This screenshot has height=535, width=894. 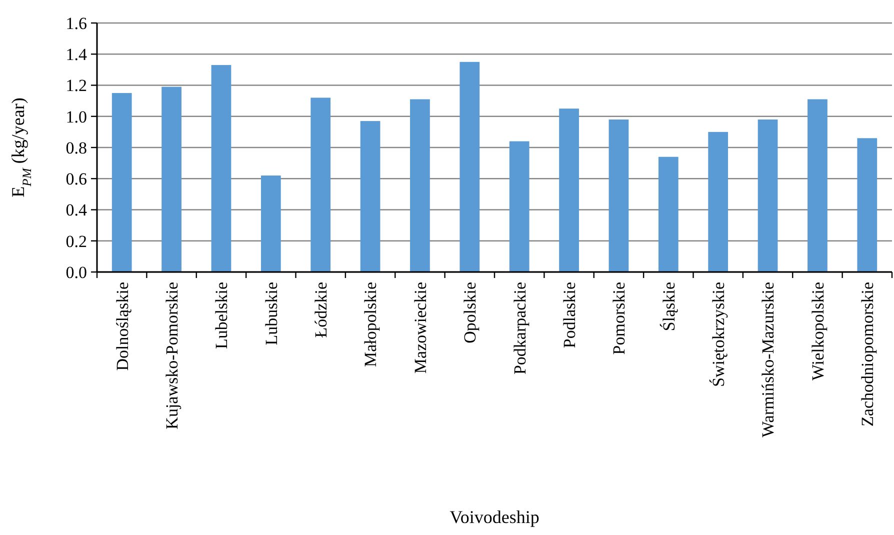 What do you see at coordinates (76, 116) in the screenshot?
I see `y-tick-label: 1.0` at bounding box center [76, 116].